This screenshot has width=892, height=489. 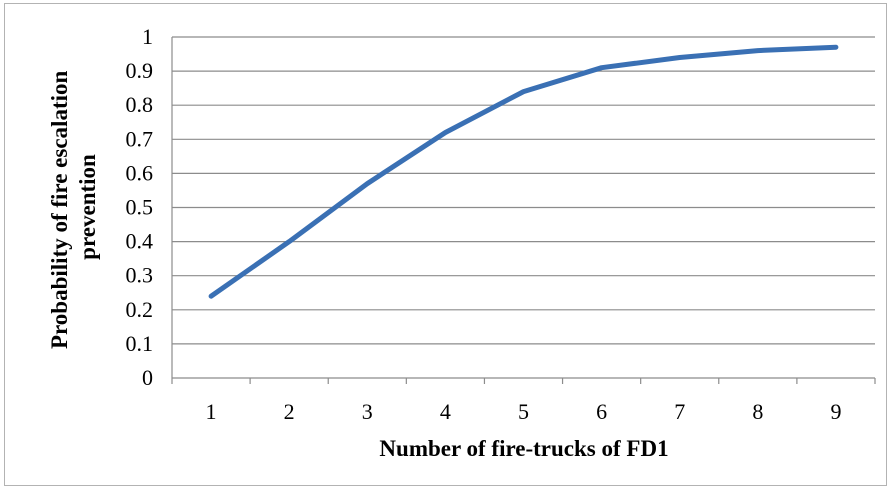 I want to click on x-tick-labels: 1 2 3 4 5 6 7 8 9, so click(x=524, y=411).